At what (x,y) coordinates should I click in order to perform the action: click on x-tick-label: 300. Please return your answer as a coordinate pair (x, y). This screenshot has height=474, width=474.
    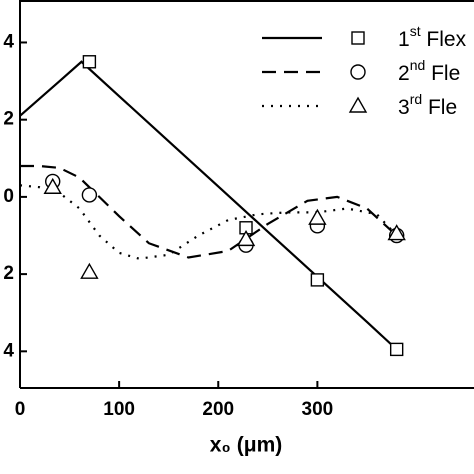
    Looking at the image, I should click on (318, 409).